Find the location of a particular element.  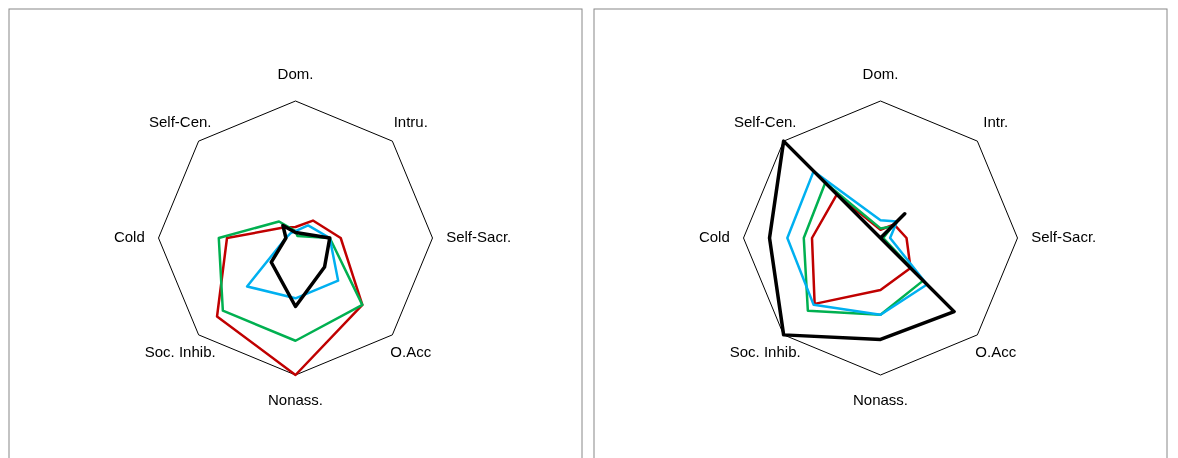

spoke-label: Intr. is located at coordinates (996, 121).